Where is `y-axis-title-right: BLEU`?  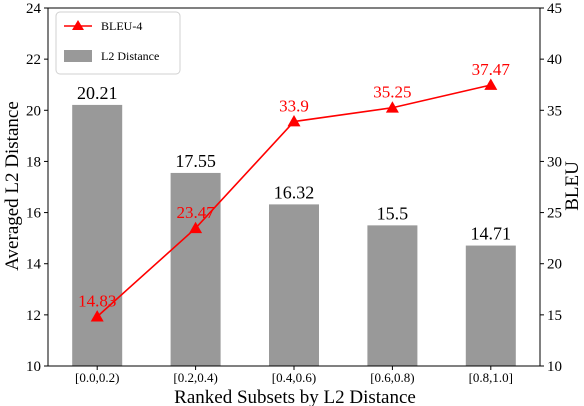
y-axis-title-right: BLEU is located at coordinates (572, 186).